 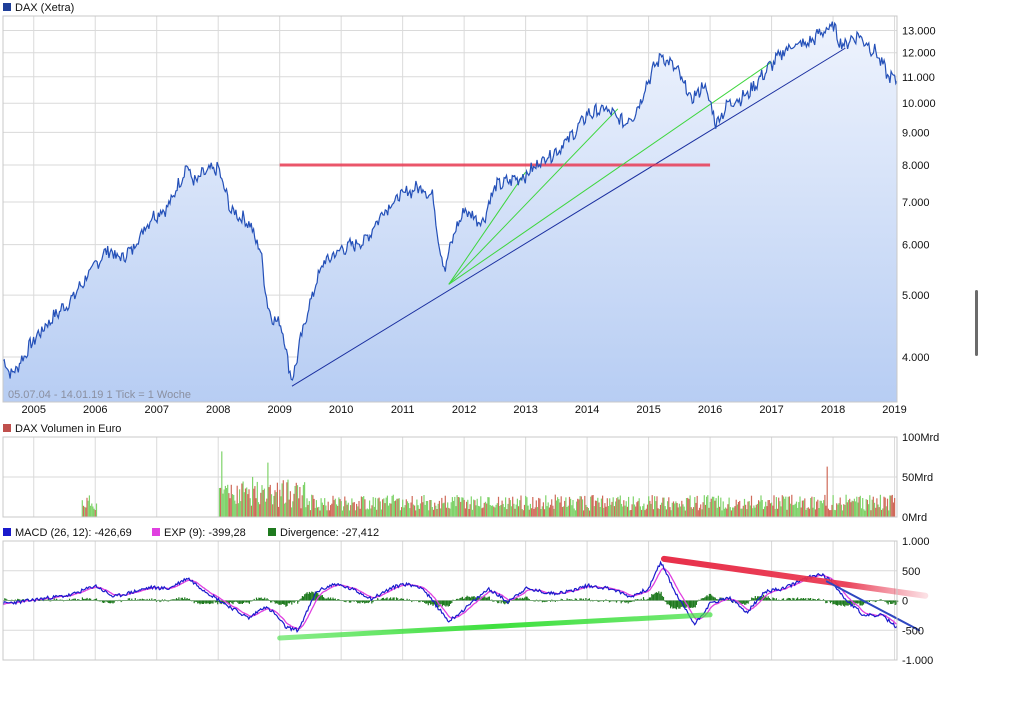 What do you see at coordinates (34, 410) in the screenshot?
I see `price-x-tick-label: 2005` at bounding box center [34, 410].